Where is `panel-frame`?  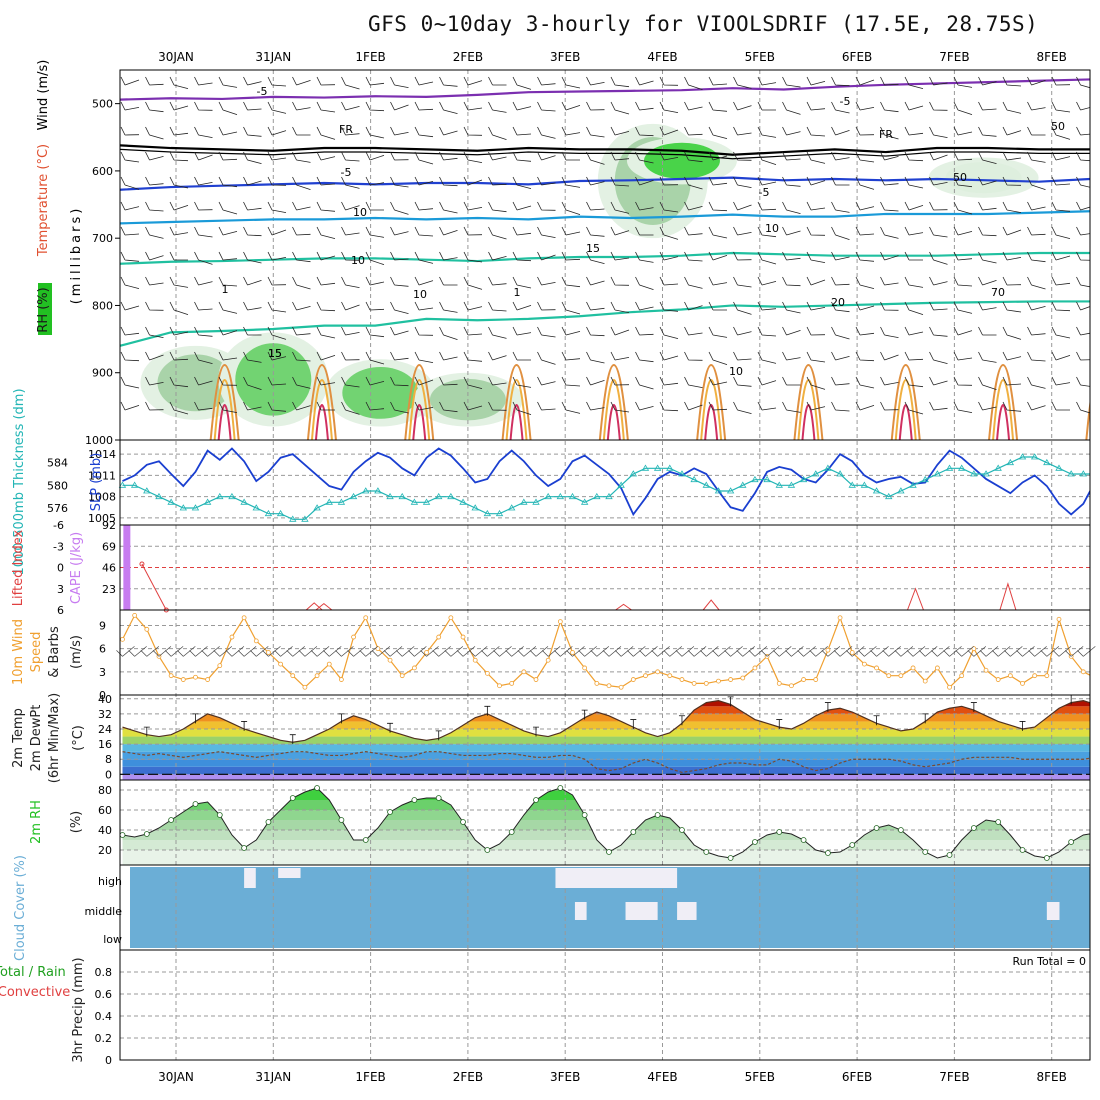
panel-frame is located at coordinates (605, 1005).